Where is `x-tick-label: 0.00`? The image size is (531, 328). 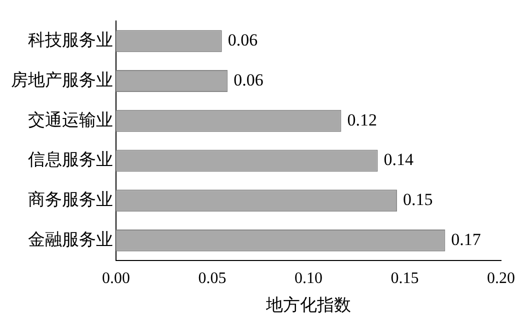
x-tick-label: 0.00 is located at coordinates (116, 279).